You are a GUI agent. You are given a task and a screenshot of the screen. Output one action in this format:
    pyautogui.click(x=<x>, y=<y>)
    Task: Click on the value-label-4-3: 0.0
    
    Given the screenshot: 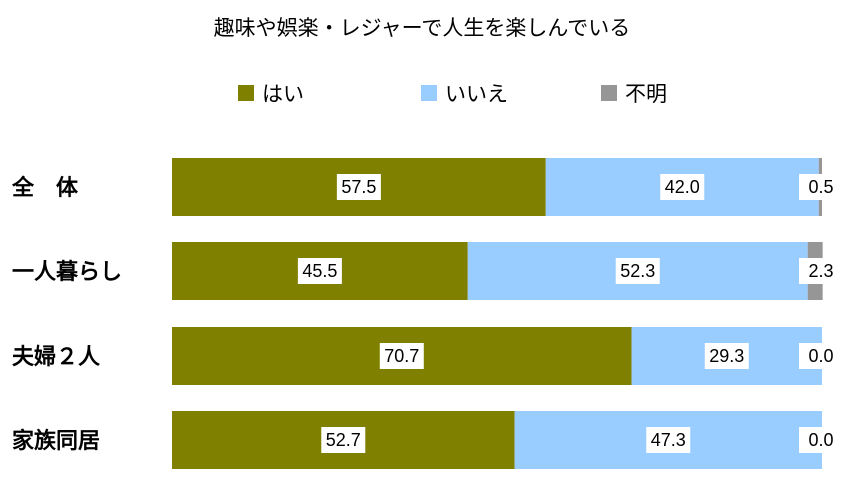 What is the action you would take?
    pyautogui.click(x=820, y=440)
    